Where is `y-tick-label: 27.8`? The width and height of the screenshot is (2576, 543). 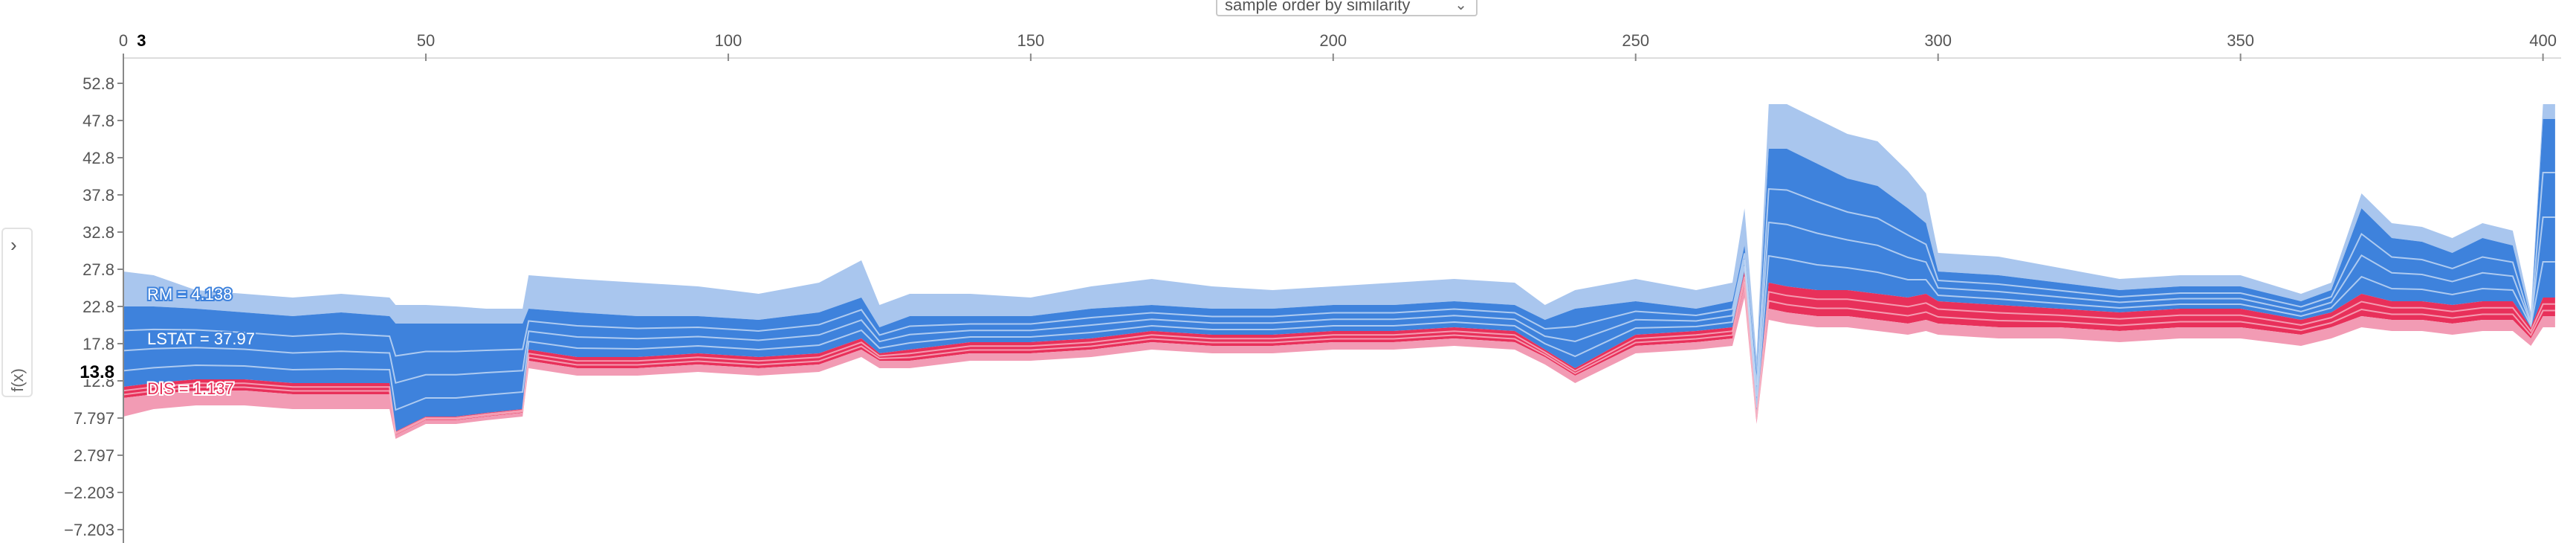
y-tick-label: 27.8 is located at coordinates (98, 269).